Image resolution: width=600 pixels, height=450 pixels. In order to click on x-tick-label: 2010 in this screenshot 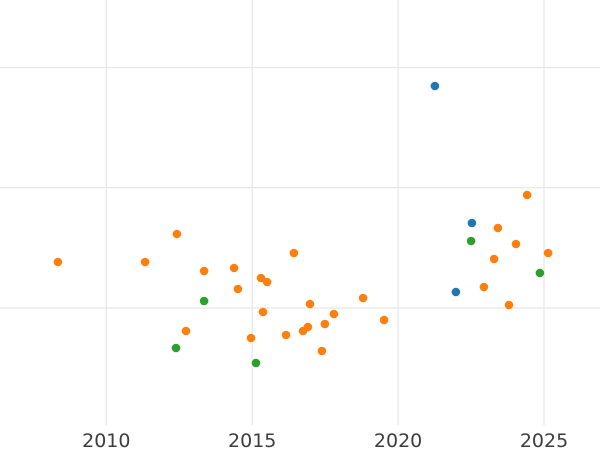, I will do `click(106, 440)`.